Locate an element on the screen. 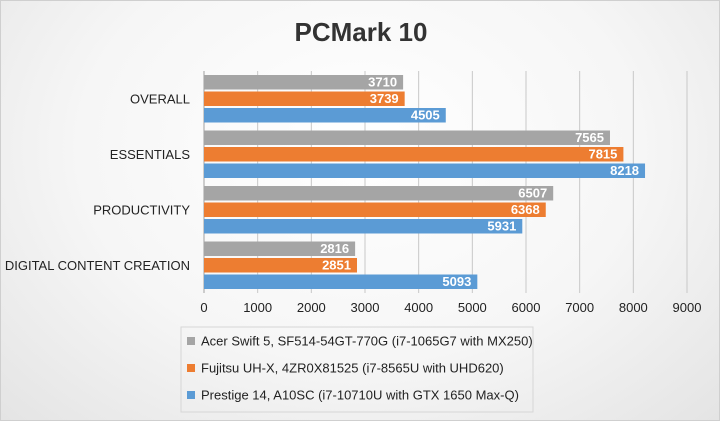  category-label-2: PRODUCTIVITY is located at coordinates (141, 209).